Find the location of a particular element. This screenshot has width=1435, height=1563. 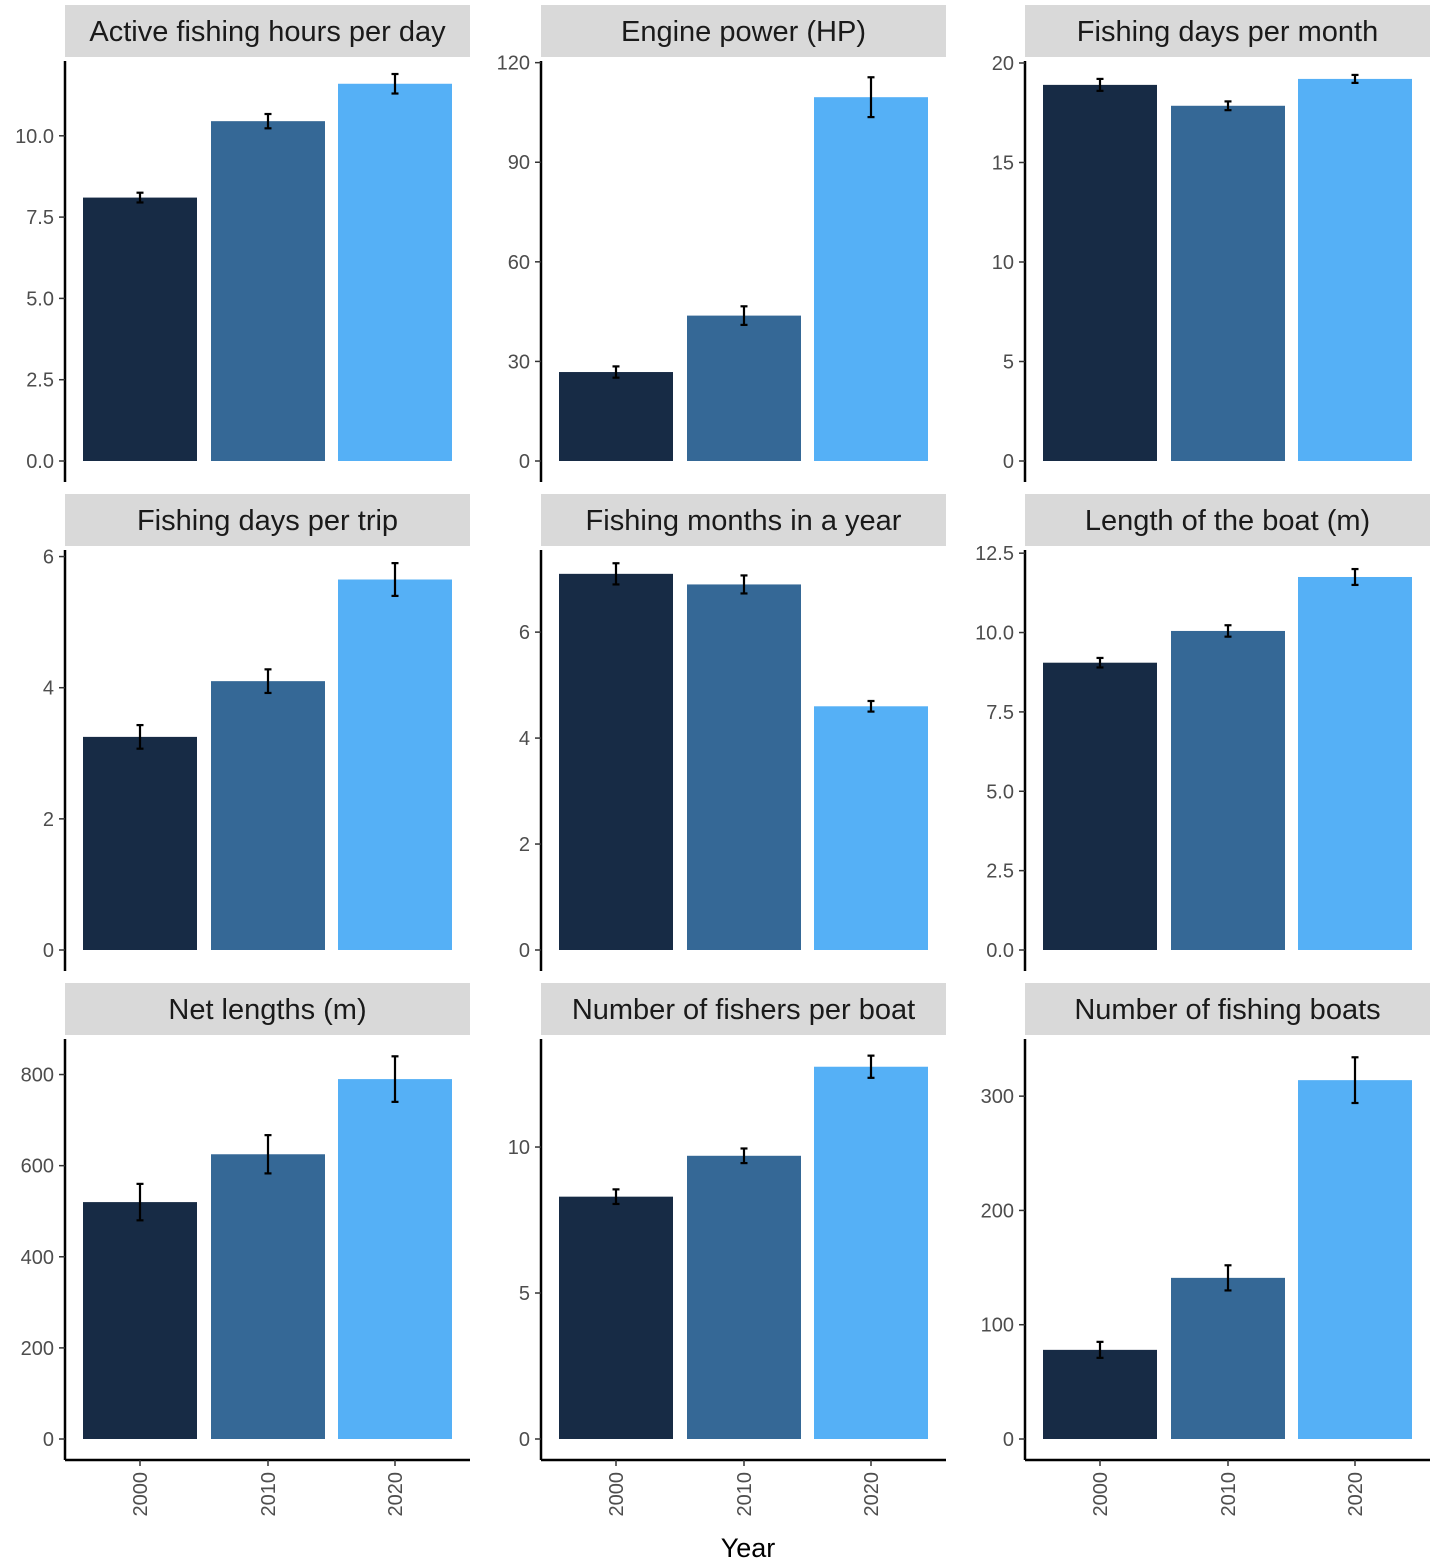

panel-fishing-months-in-a-year: Fishing months in a year 0 2 4 6 is located at coordinates (732, 732).